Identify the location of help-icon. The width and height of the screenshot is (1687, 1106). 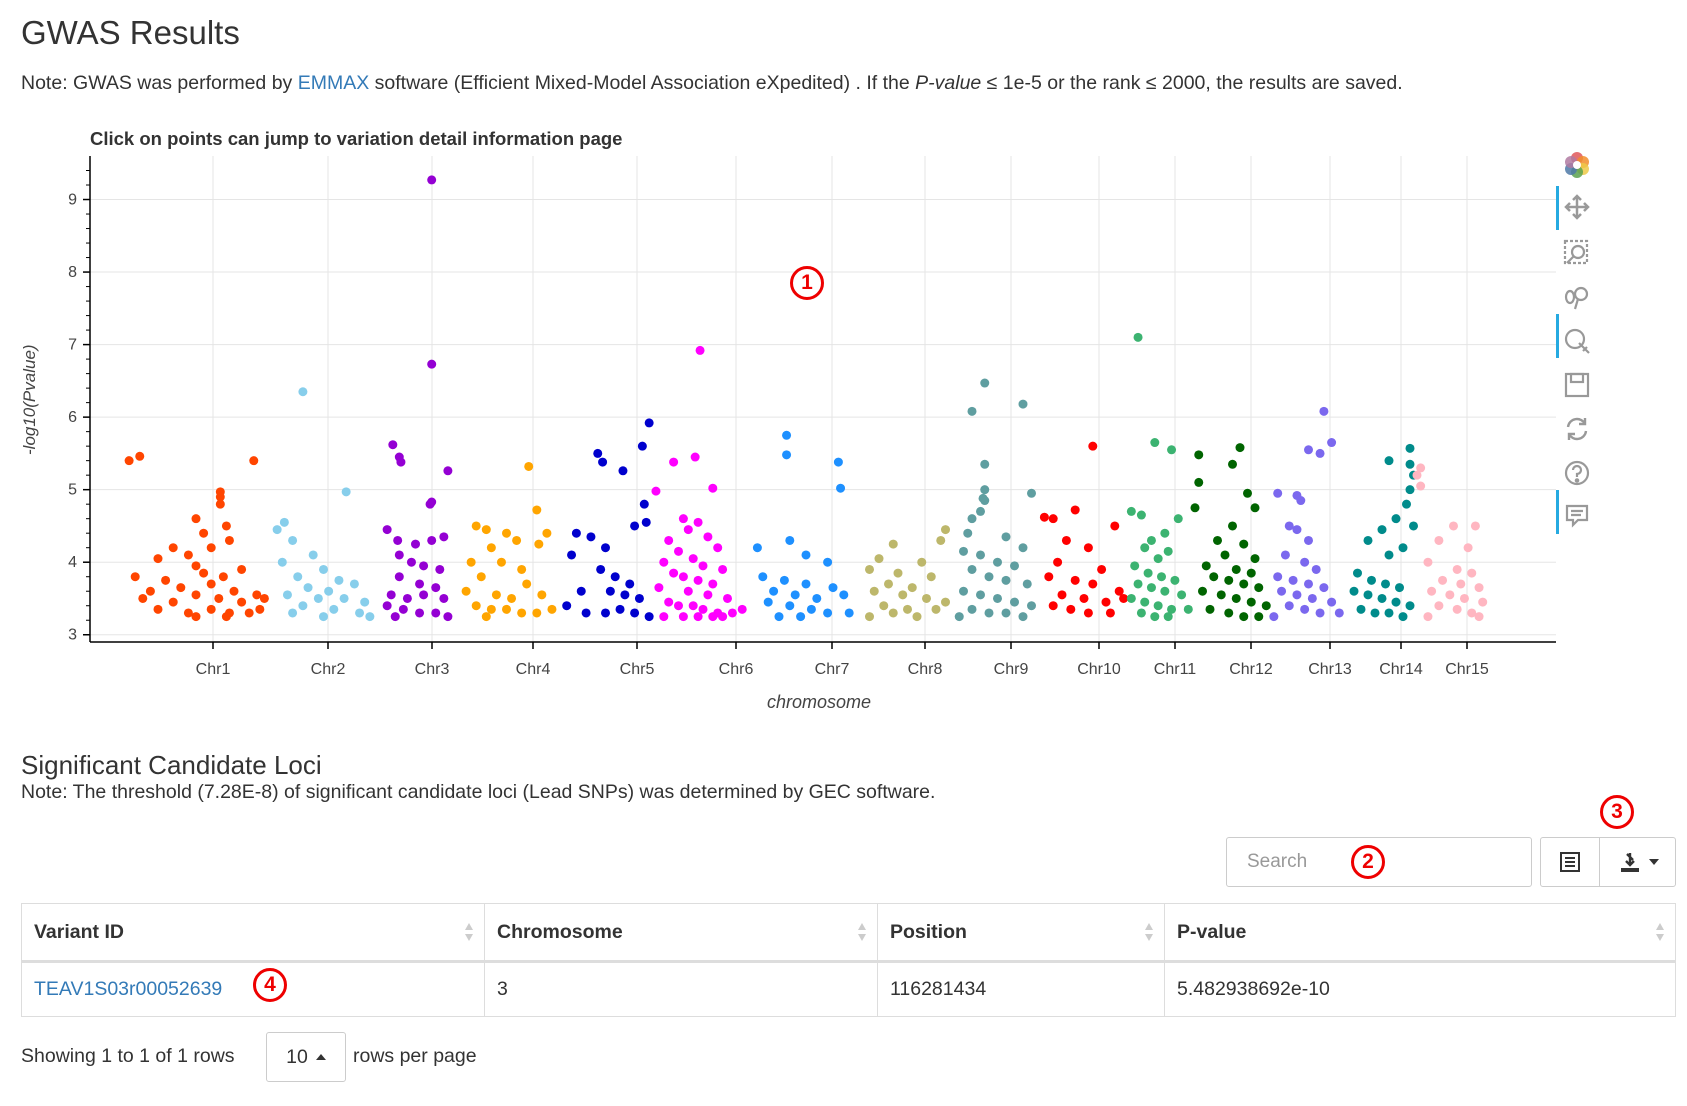
(1577, 473).